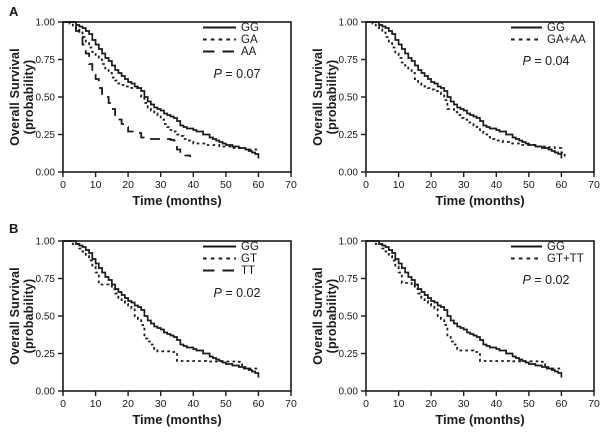  What do you see at coordinates (464, 305) in the screenshot?
I see `curve-GT+TT` at bounding box center [464, 305].